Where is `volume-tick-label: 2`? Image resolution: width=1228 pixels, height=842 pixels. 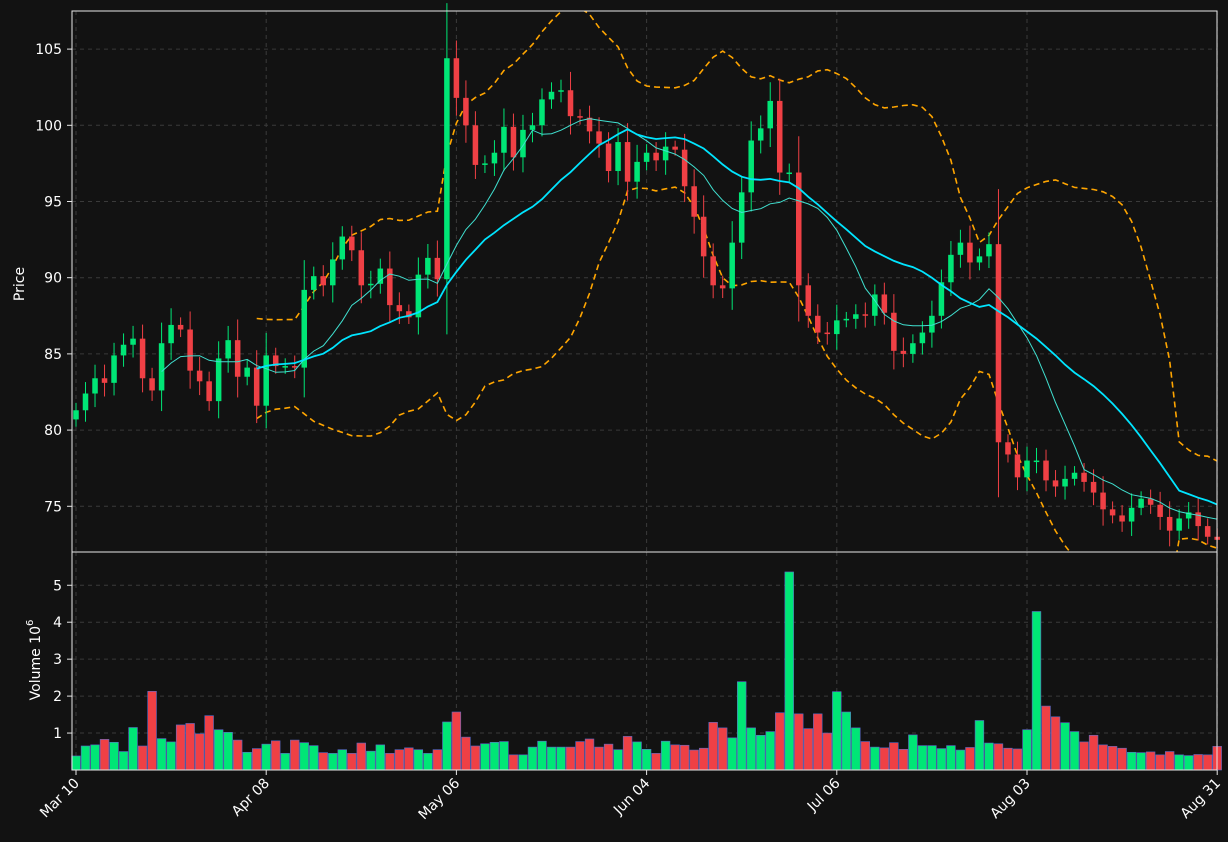 volume-tick-label: 2 is located at coordinates (57, 697).